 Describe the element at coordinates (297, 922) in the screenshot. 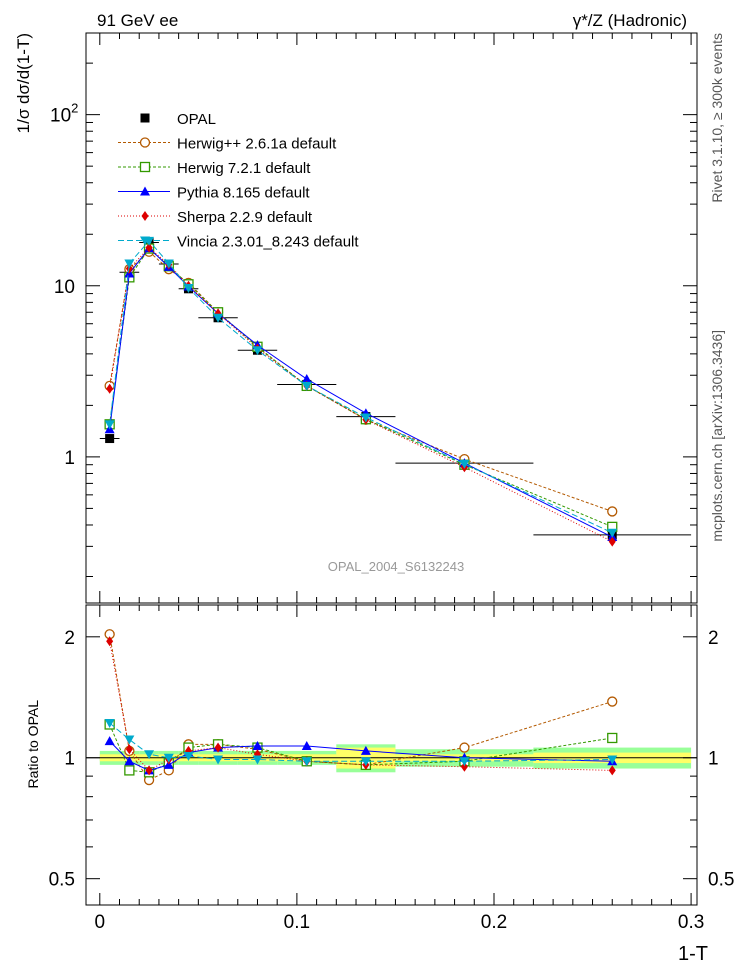

I see `x-tick-label: 0.1` at that location.